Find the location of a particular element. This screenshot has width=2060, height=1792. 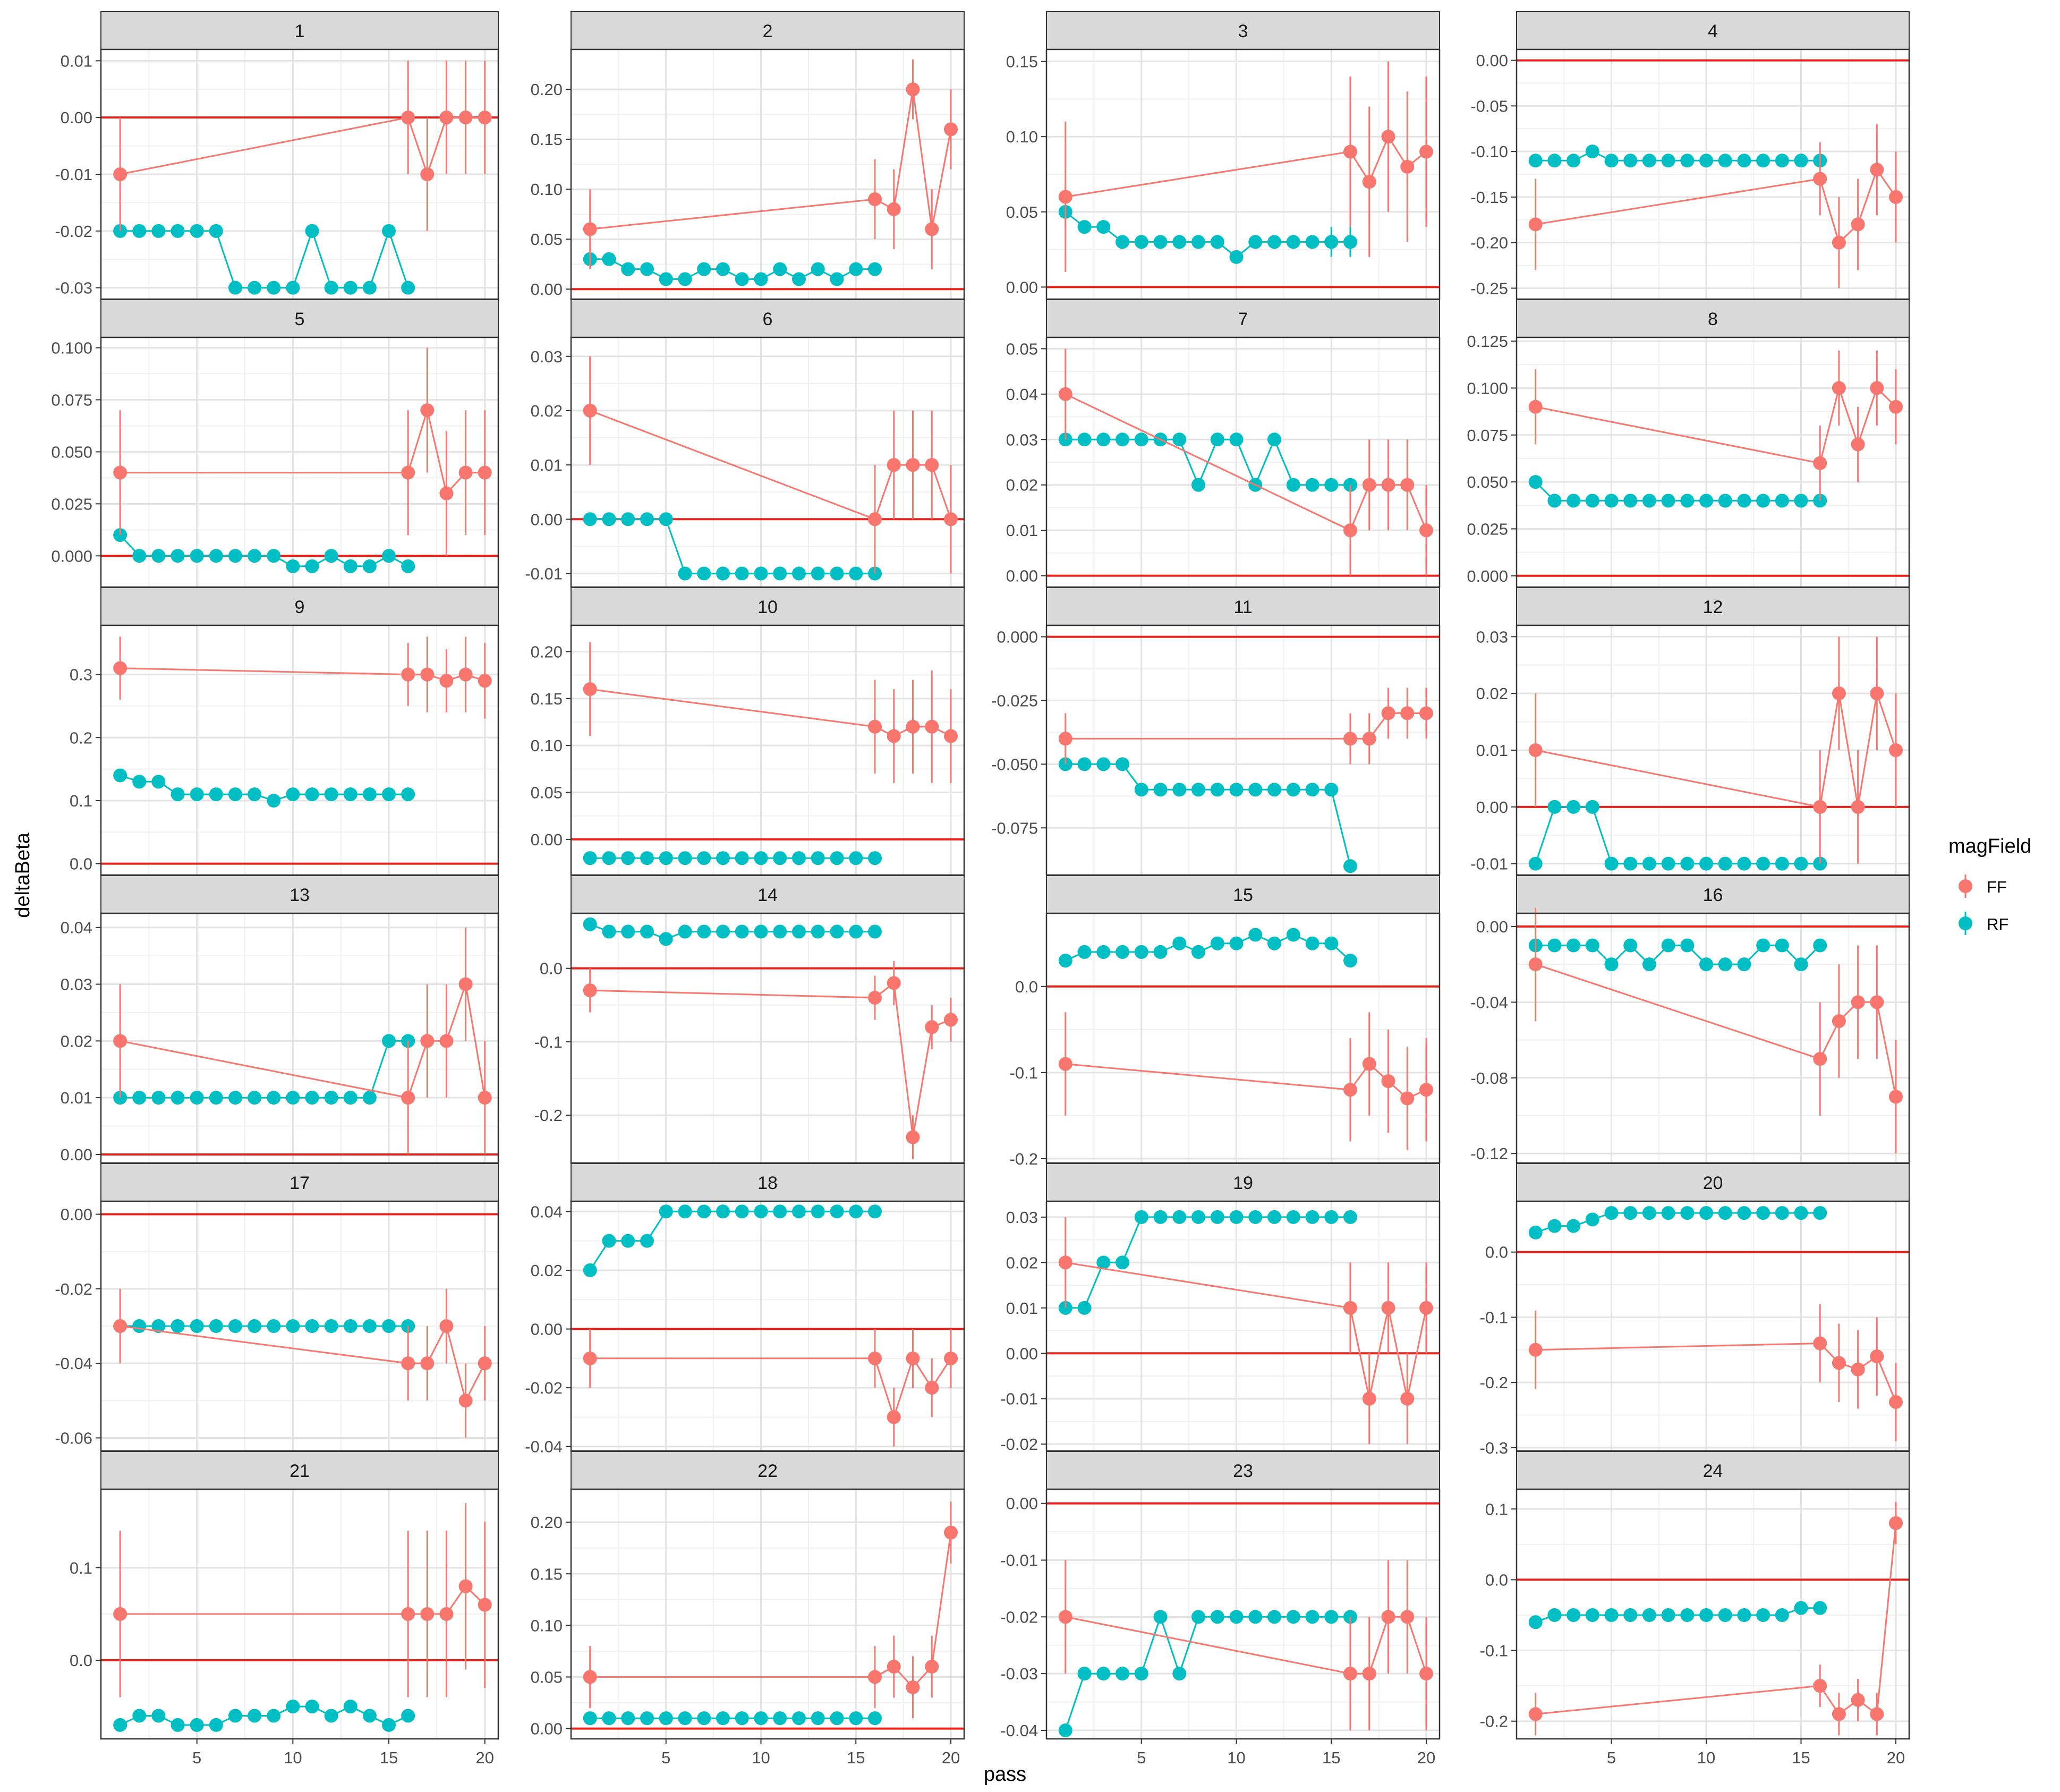

facet-panel-1: 1 0.01 0.00 -0.01 -0.02 -0.03 is located at coordinates (277, 155).